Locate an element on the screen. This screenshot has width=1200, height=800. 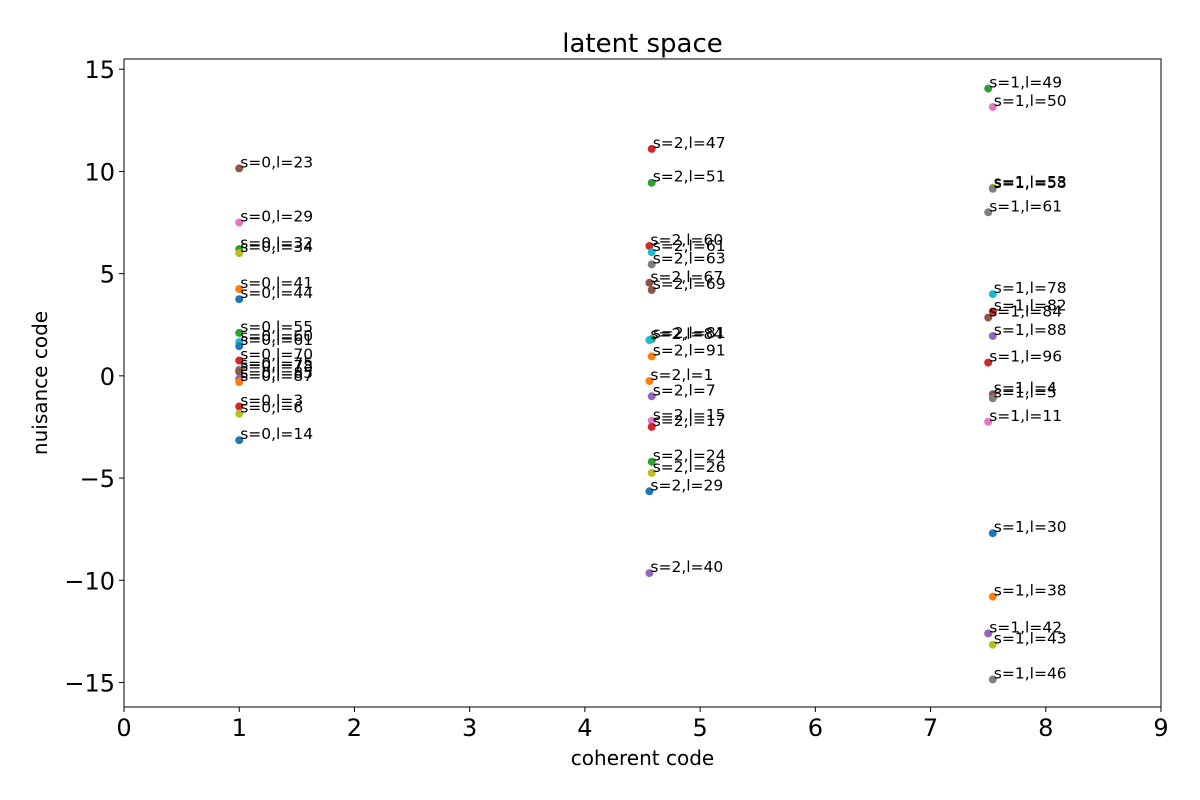
point-label: s=2,l=1 is located at coordinates (681, 375).